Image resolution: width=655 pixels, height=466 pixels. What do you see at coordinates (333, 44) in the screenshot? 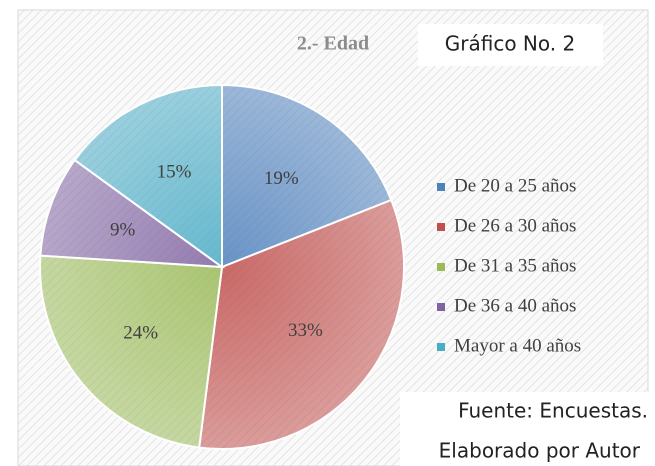
I see `chart-title: 2.- Edad` at bounding box center [333, 44].